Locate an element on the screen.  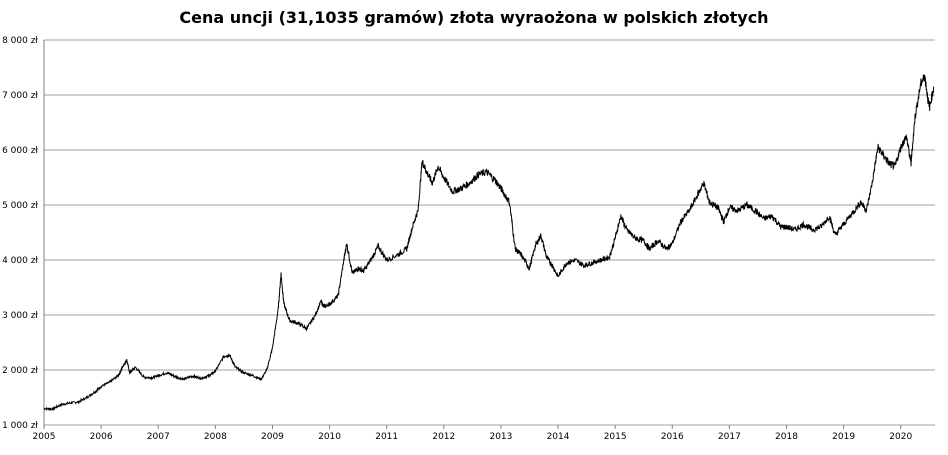
y-tick-label: 4 000 zł is located at coordinates (20, 261).